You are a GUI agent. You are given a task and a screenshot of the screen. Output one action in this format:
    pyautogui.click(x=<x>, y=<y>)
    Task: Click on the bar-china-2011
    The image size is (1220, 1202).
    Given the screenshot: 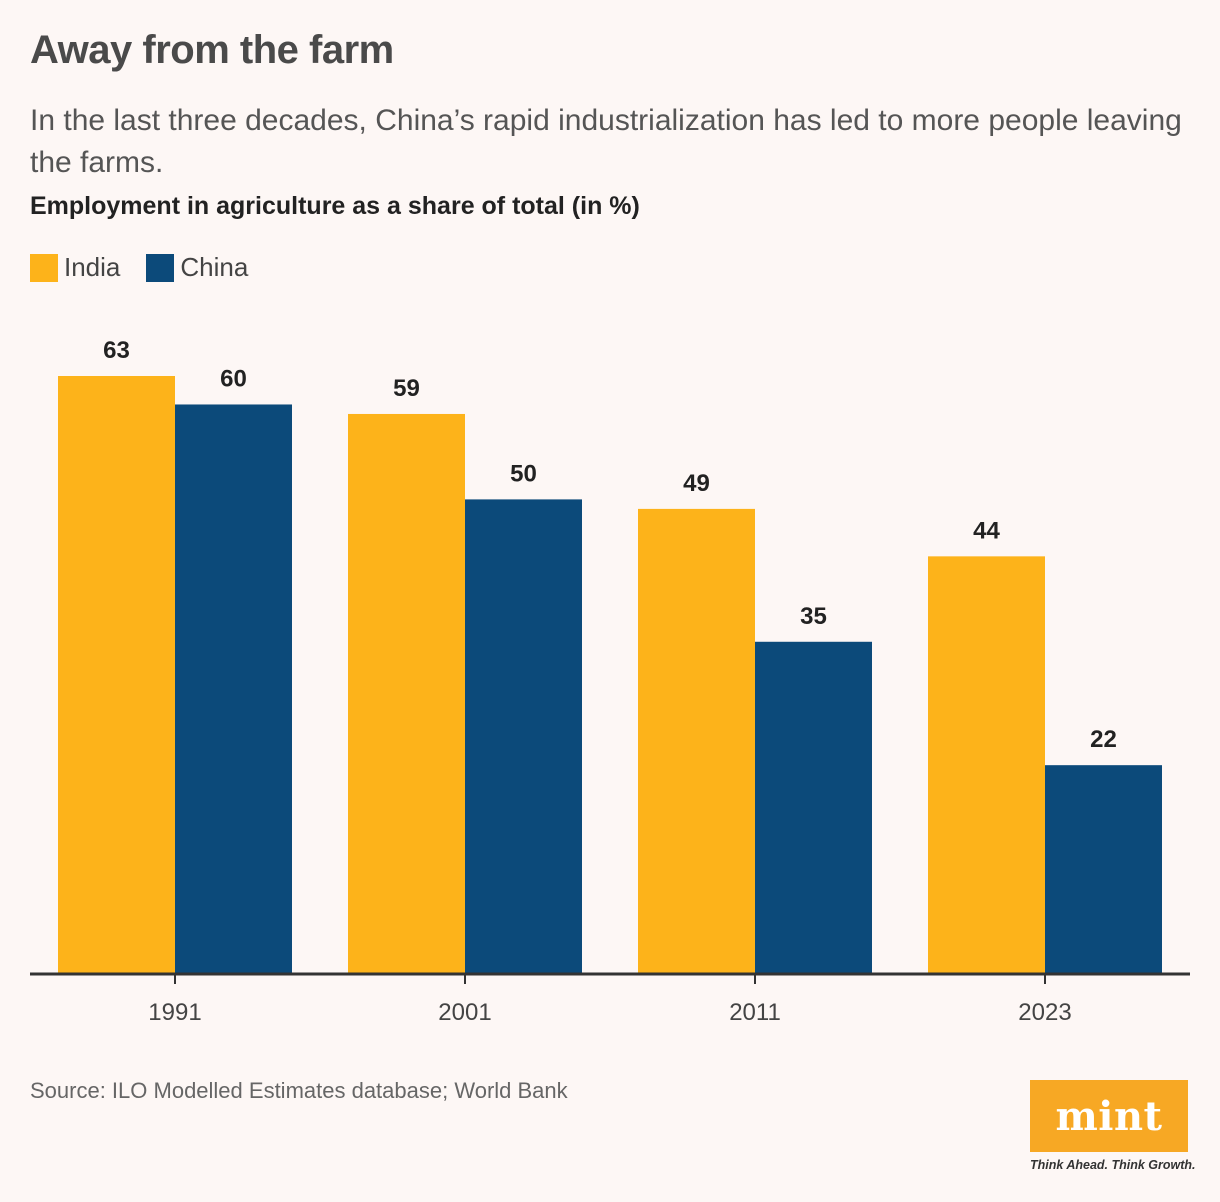 What is the action you would take?
    pyautogui.click(x=813, y=807)
    